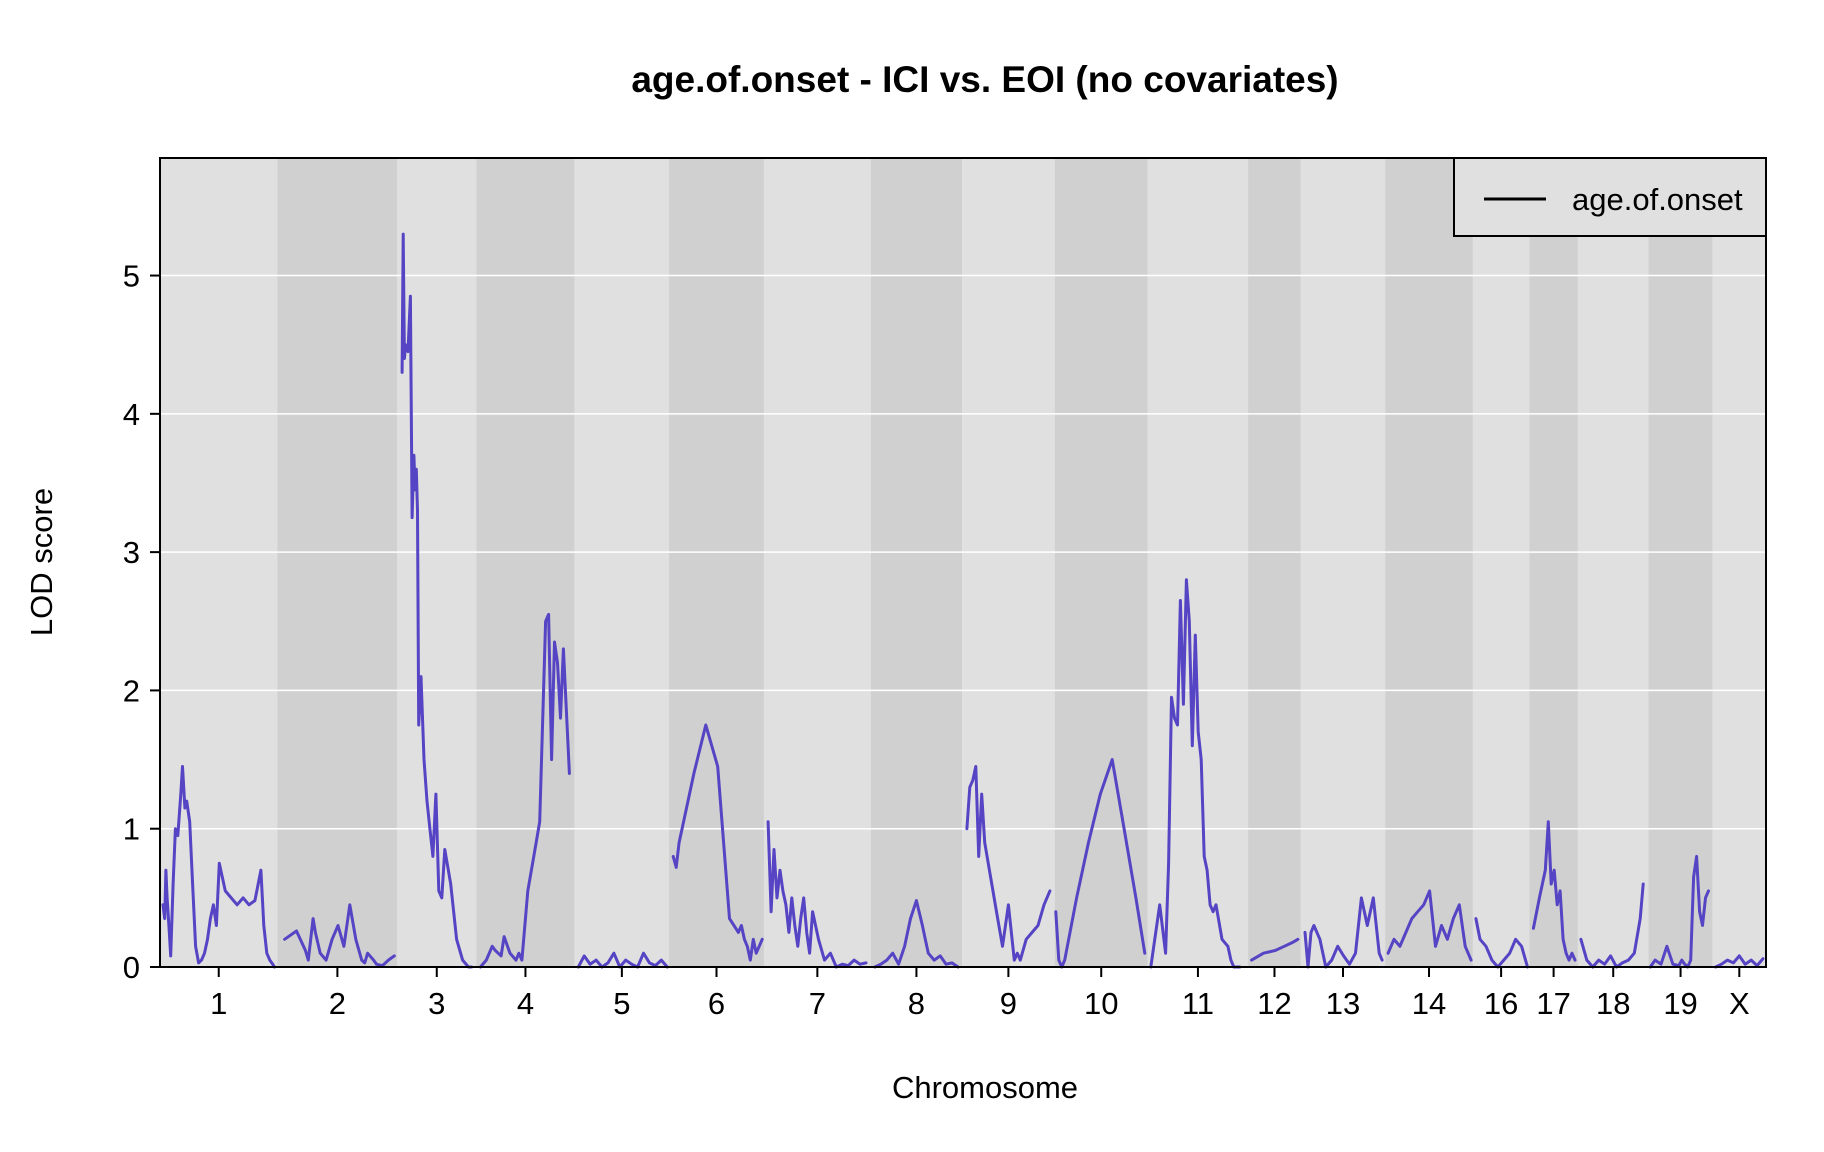  What do you see at coordinates (1739, 562) in the screenshot?
I see `chromosome-band-X` at bounding box center [1739, 562].